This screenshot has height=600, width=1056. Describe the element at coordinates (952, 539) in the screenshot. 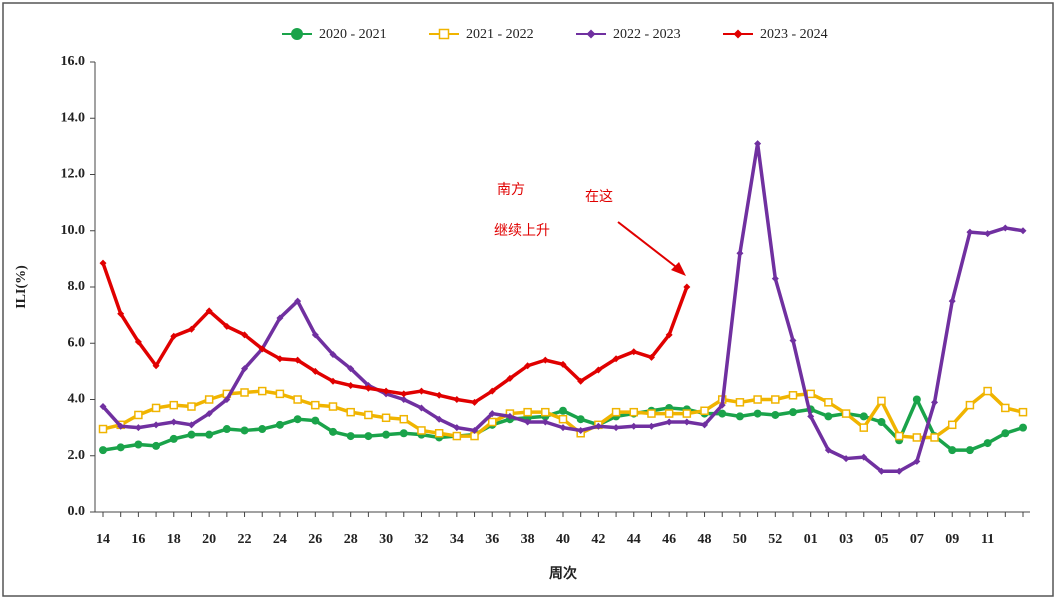

I see `x-tick-label: 09` at that location.